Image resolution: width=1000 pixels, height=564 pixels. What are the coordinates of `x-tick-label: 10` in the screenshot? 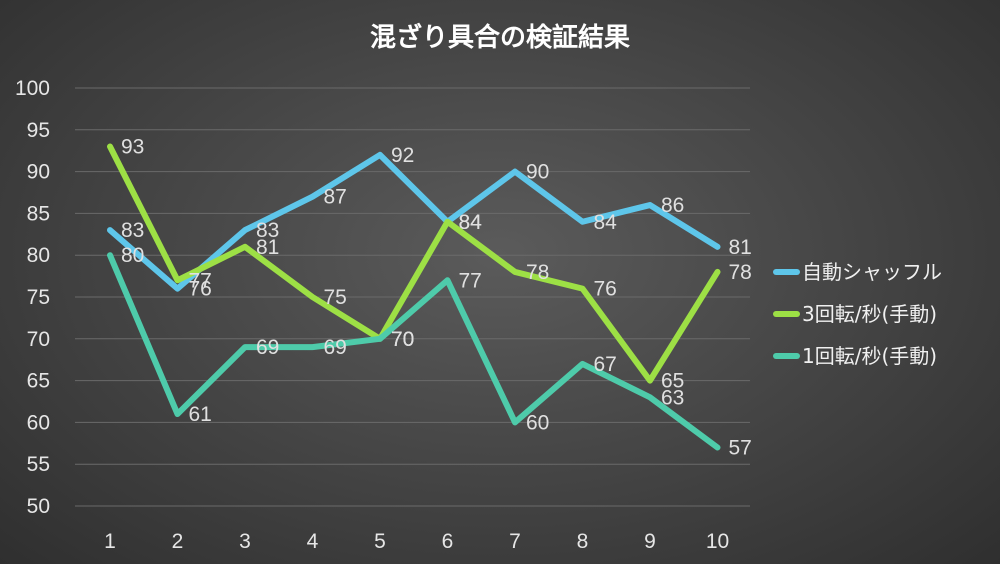 It's located at (717, 541).